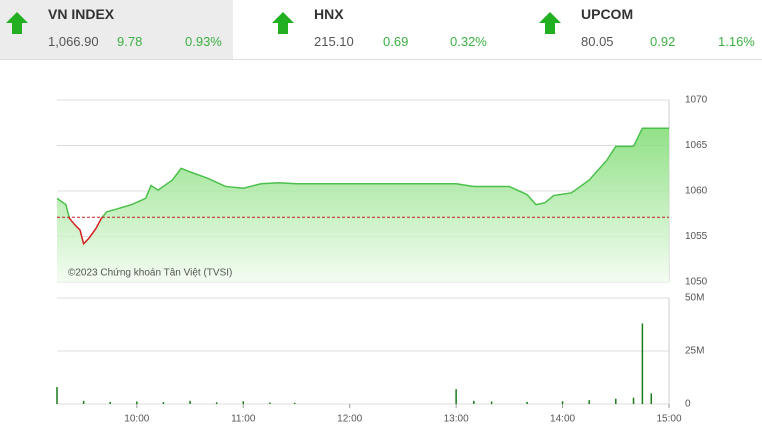  I want to click on divider, so click(381, 59).